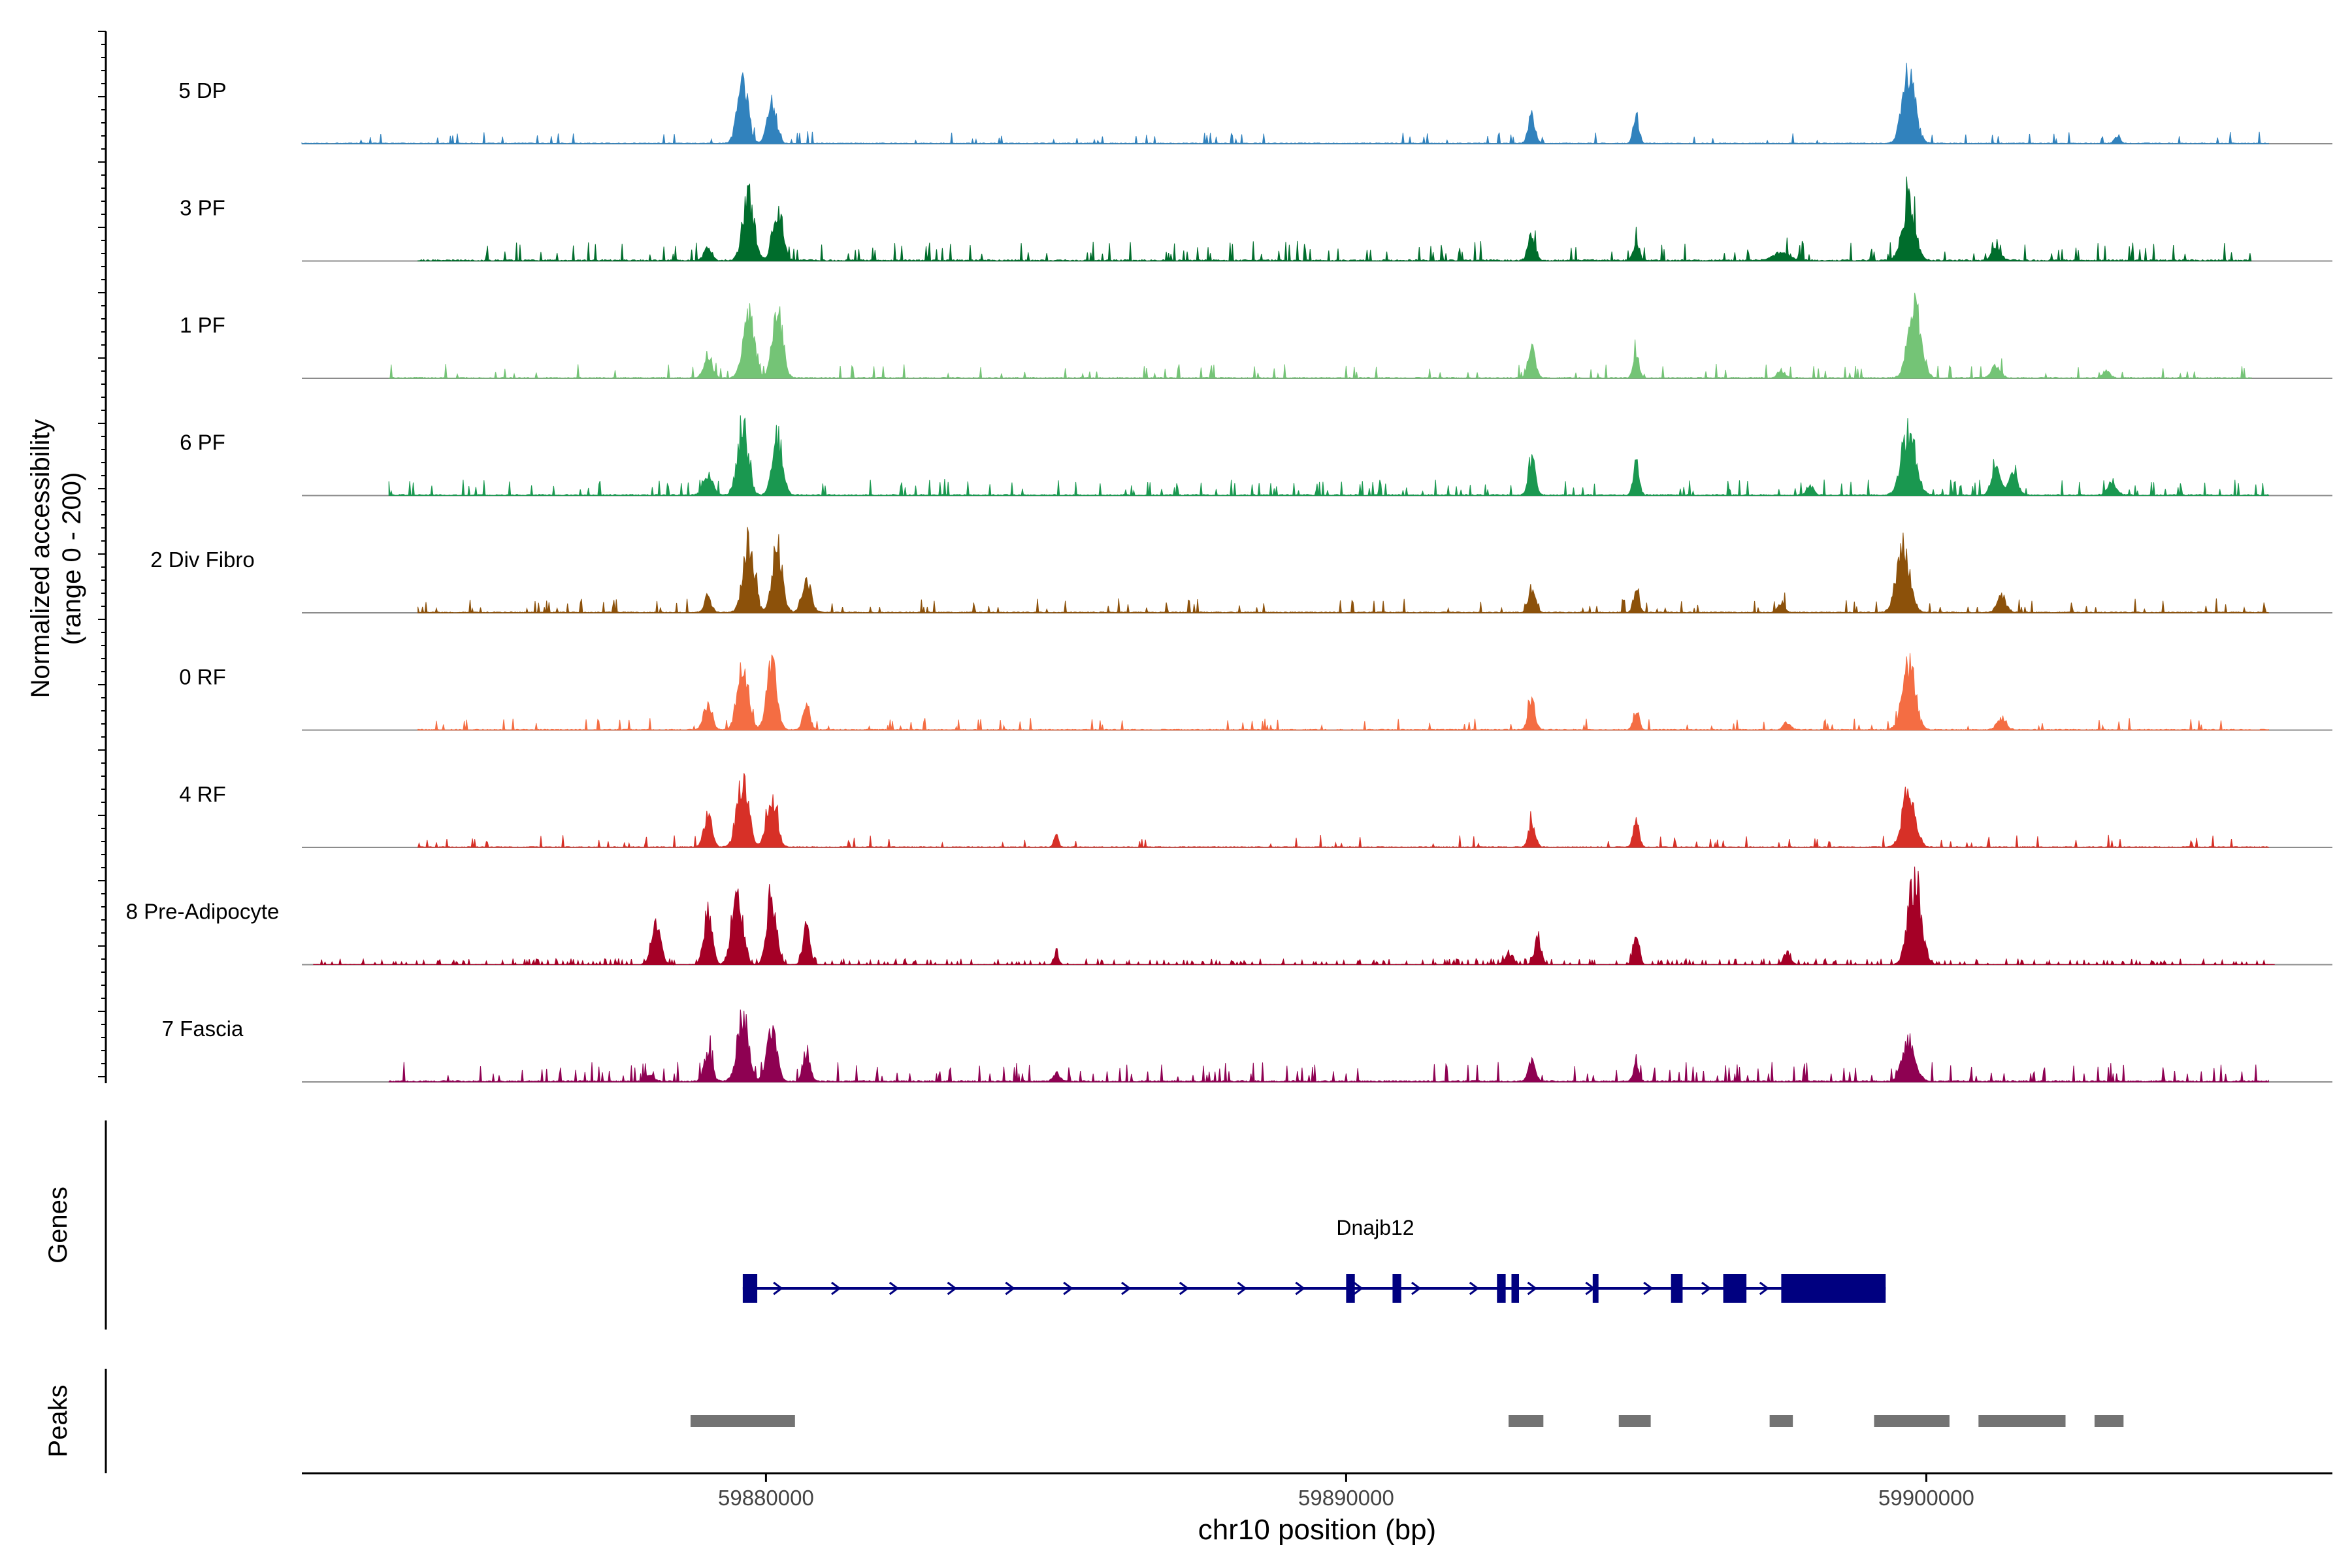  I want to click on track-6-pf: 6 PF, so click(1256, 456).